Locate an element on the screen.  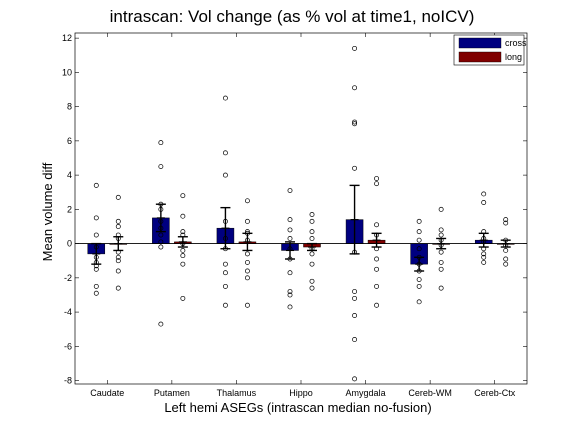
y-tick-label: 8 is located at coordinates (69, 107).